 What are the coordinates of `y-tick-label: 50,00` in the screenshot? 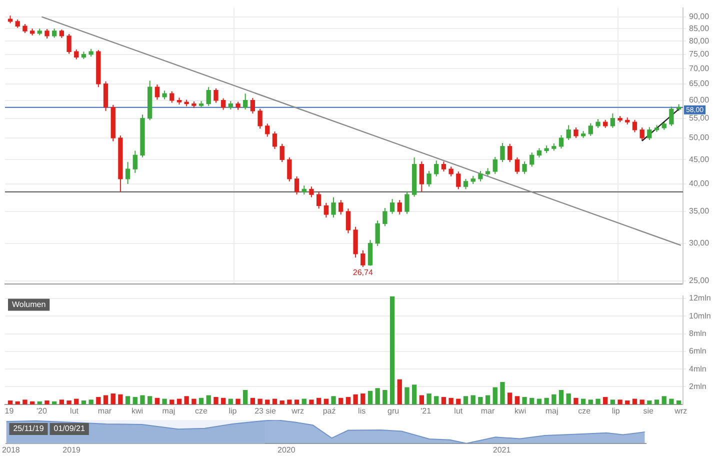 It's located at (699, 137).